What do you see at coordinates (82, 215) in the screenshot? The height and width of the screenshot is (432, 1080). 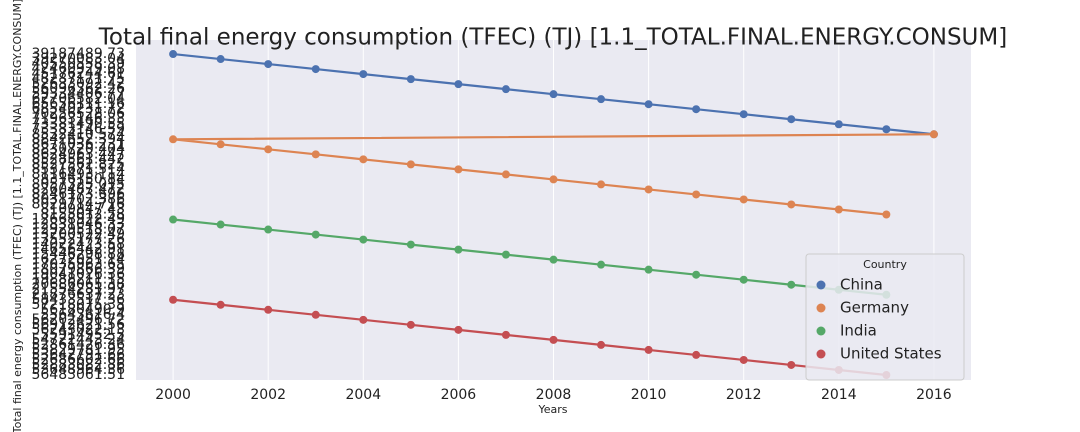 I see `y-tick-label: 8155012.58` at bounding box center [82, 215].